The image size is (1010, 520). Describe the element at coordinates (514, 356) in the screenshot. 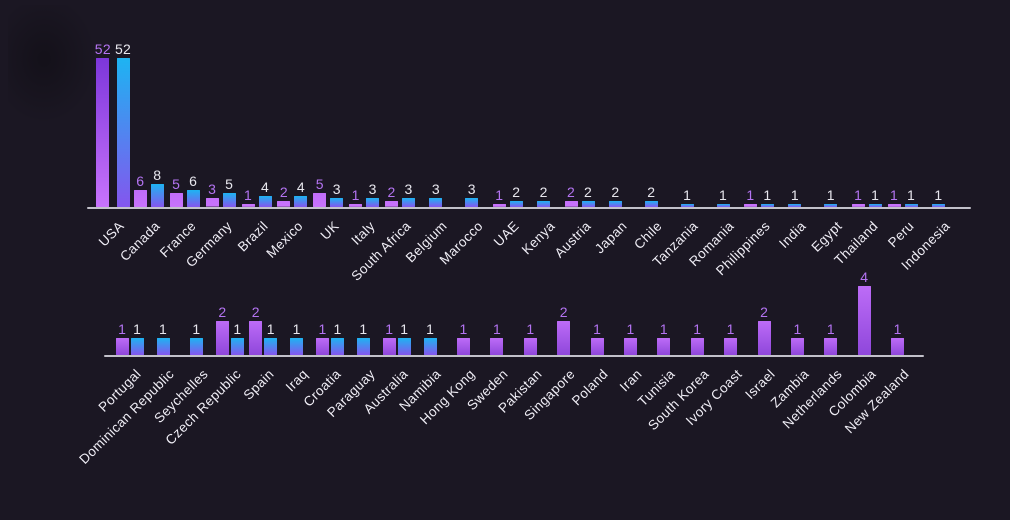

I see `x-axis-line` at that location.